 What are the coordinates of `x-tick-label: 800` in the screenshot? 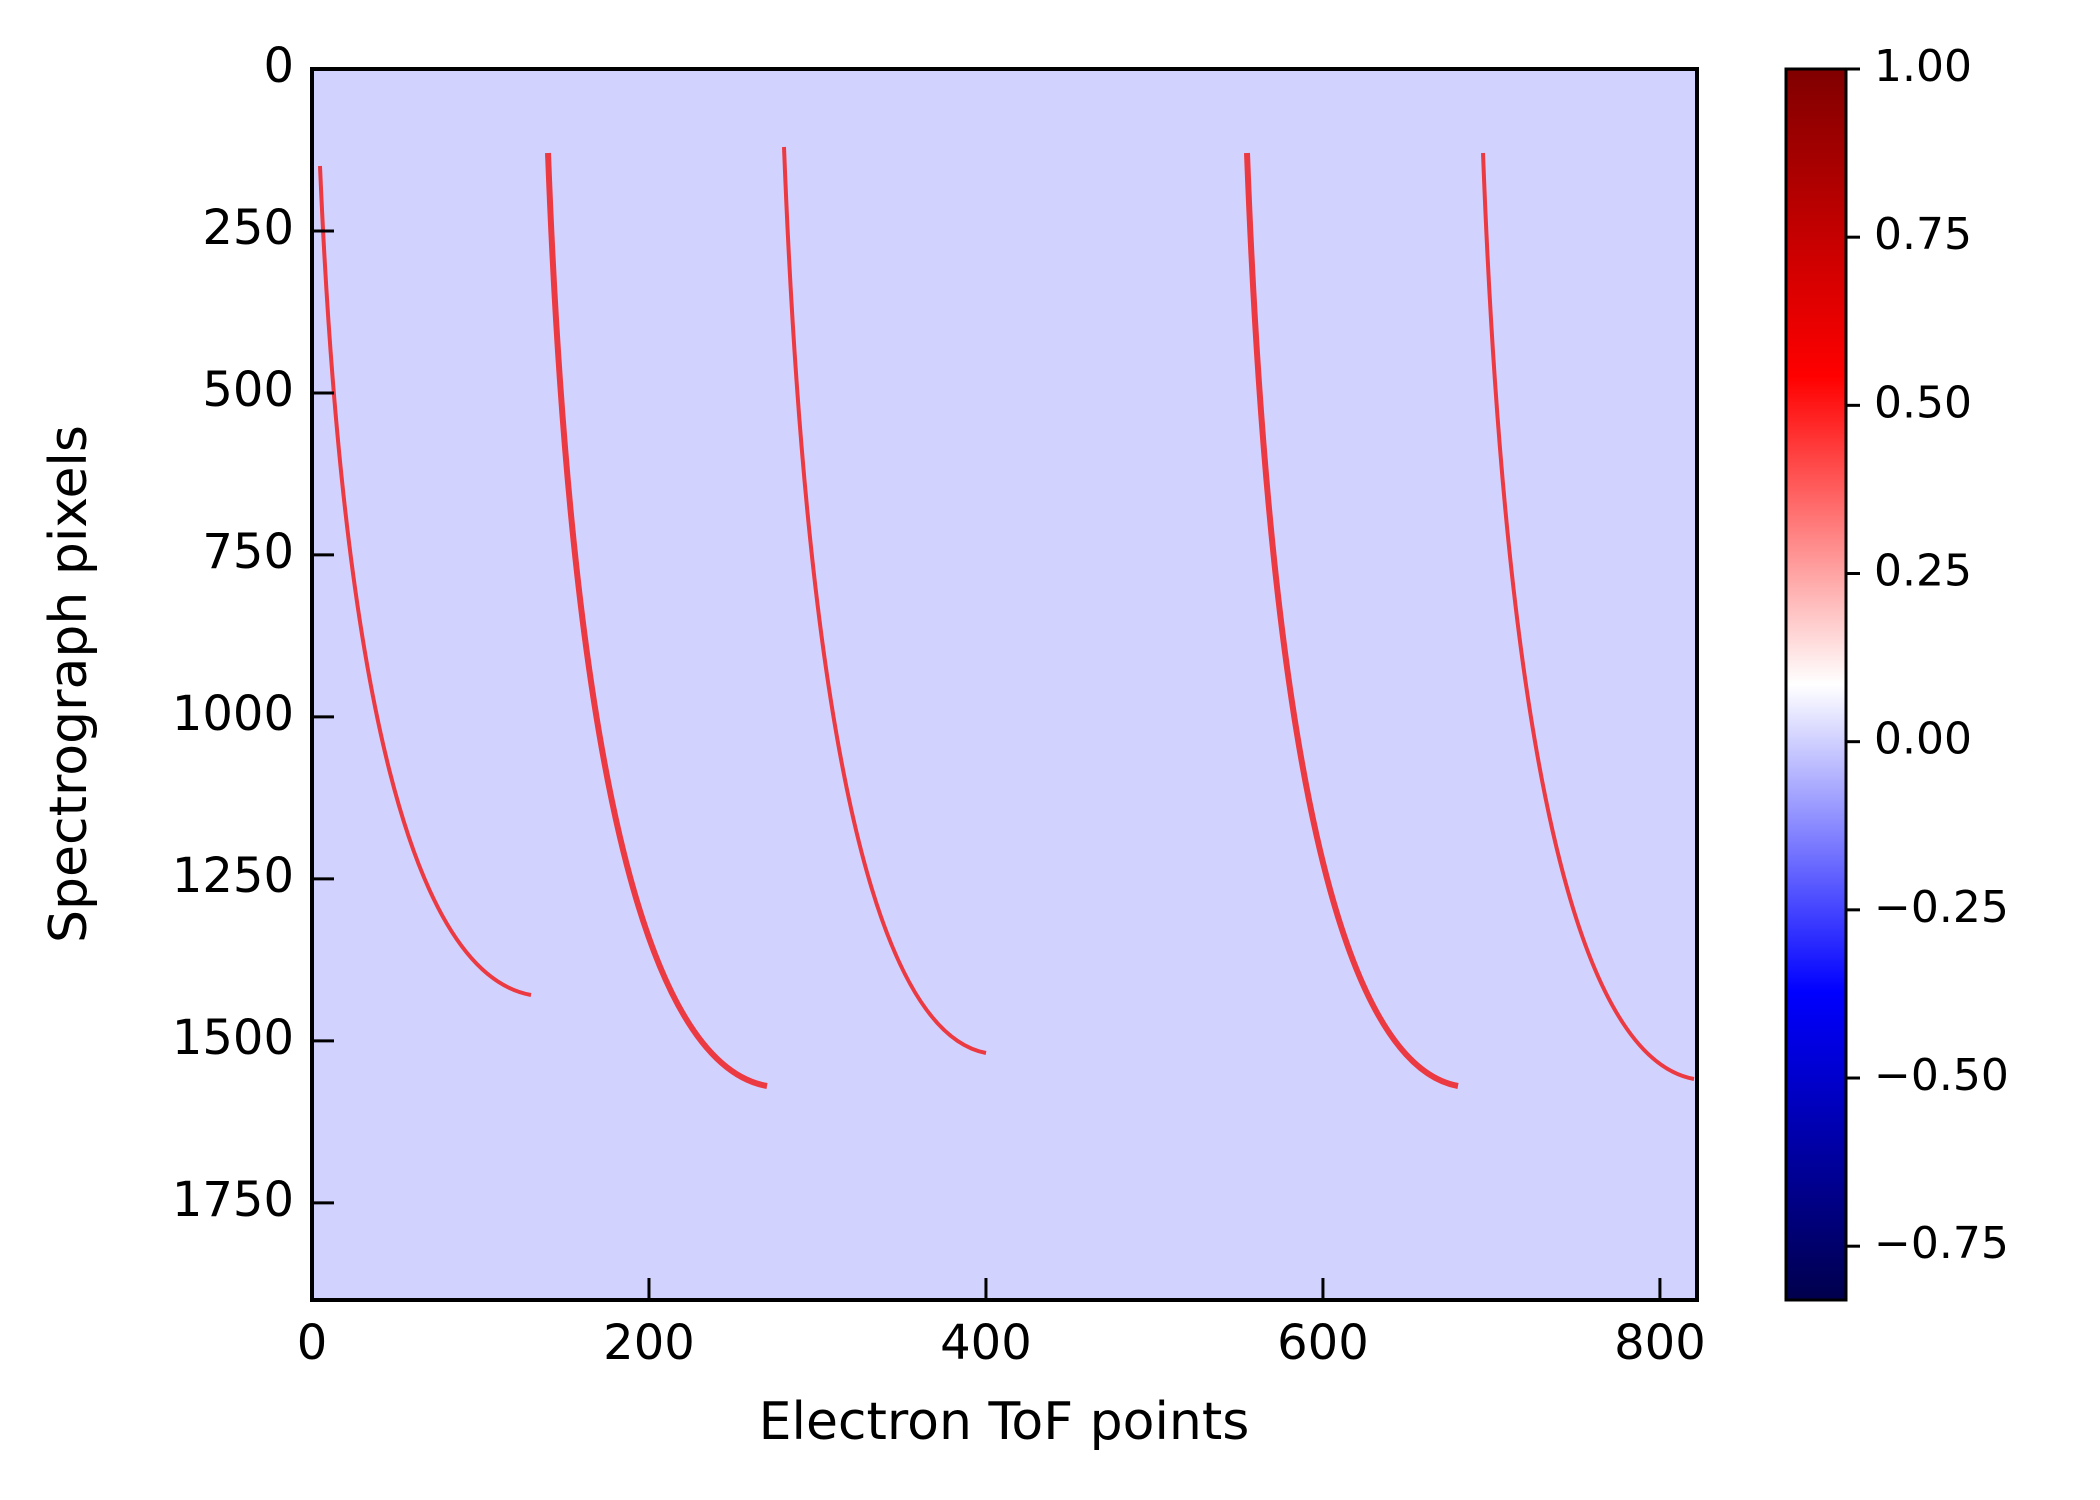 It's located at (1660, 1343).